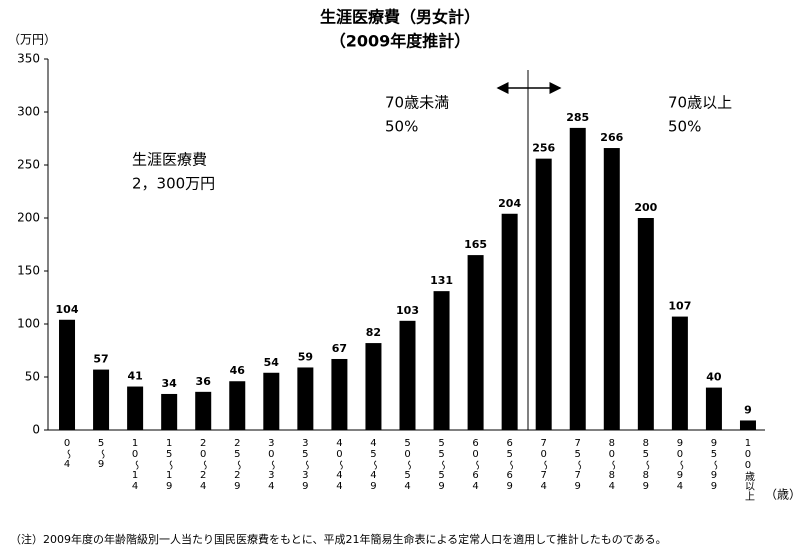  What do you see at coordinates (36, 430) in the screenshot?
I see `y-tick-label: 0` at bounding box center [36, 430].